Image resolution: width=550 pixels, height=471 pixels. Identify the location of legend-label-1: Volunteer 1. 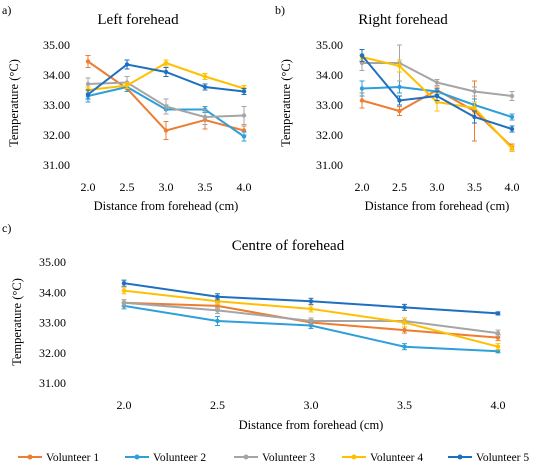
(72, 458).